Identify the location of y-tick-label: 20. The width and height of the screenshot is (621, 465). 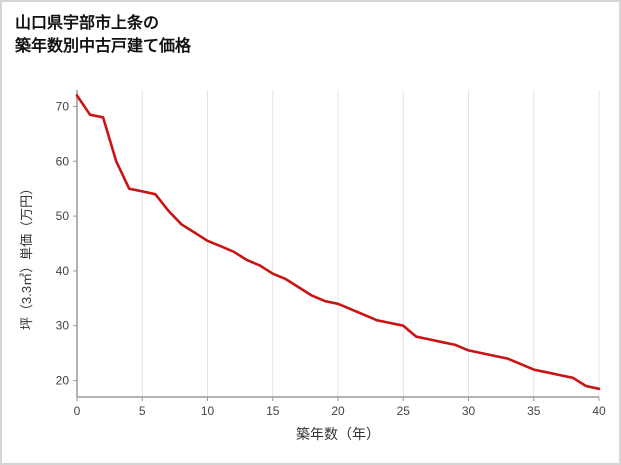
(63, 381).